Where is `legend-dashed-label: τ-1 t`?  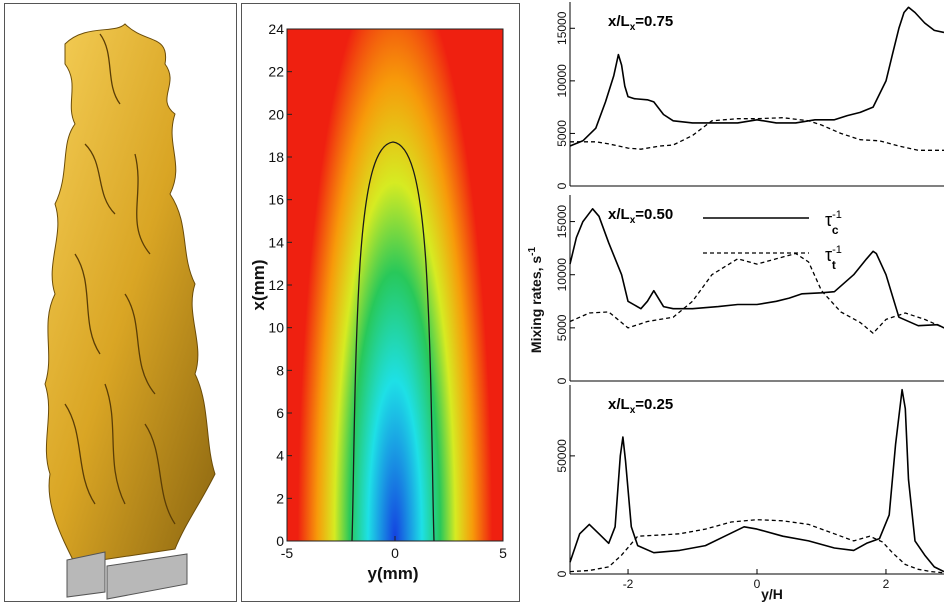
legend-dashed-label: τ-1 t is located at coordinates (833, 258).